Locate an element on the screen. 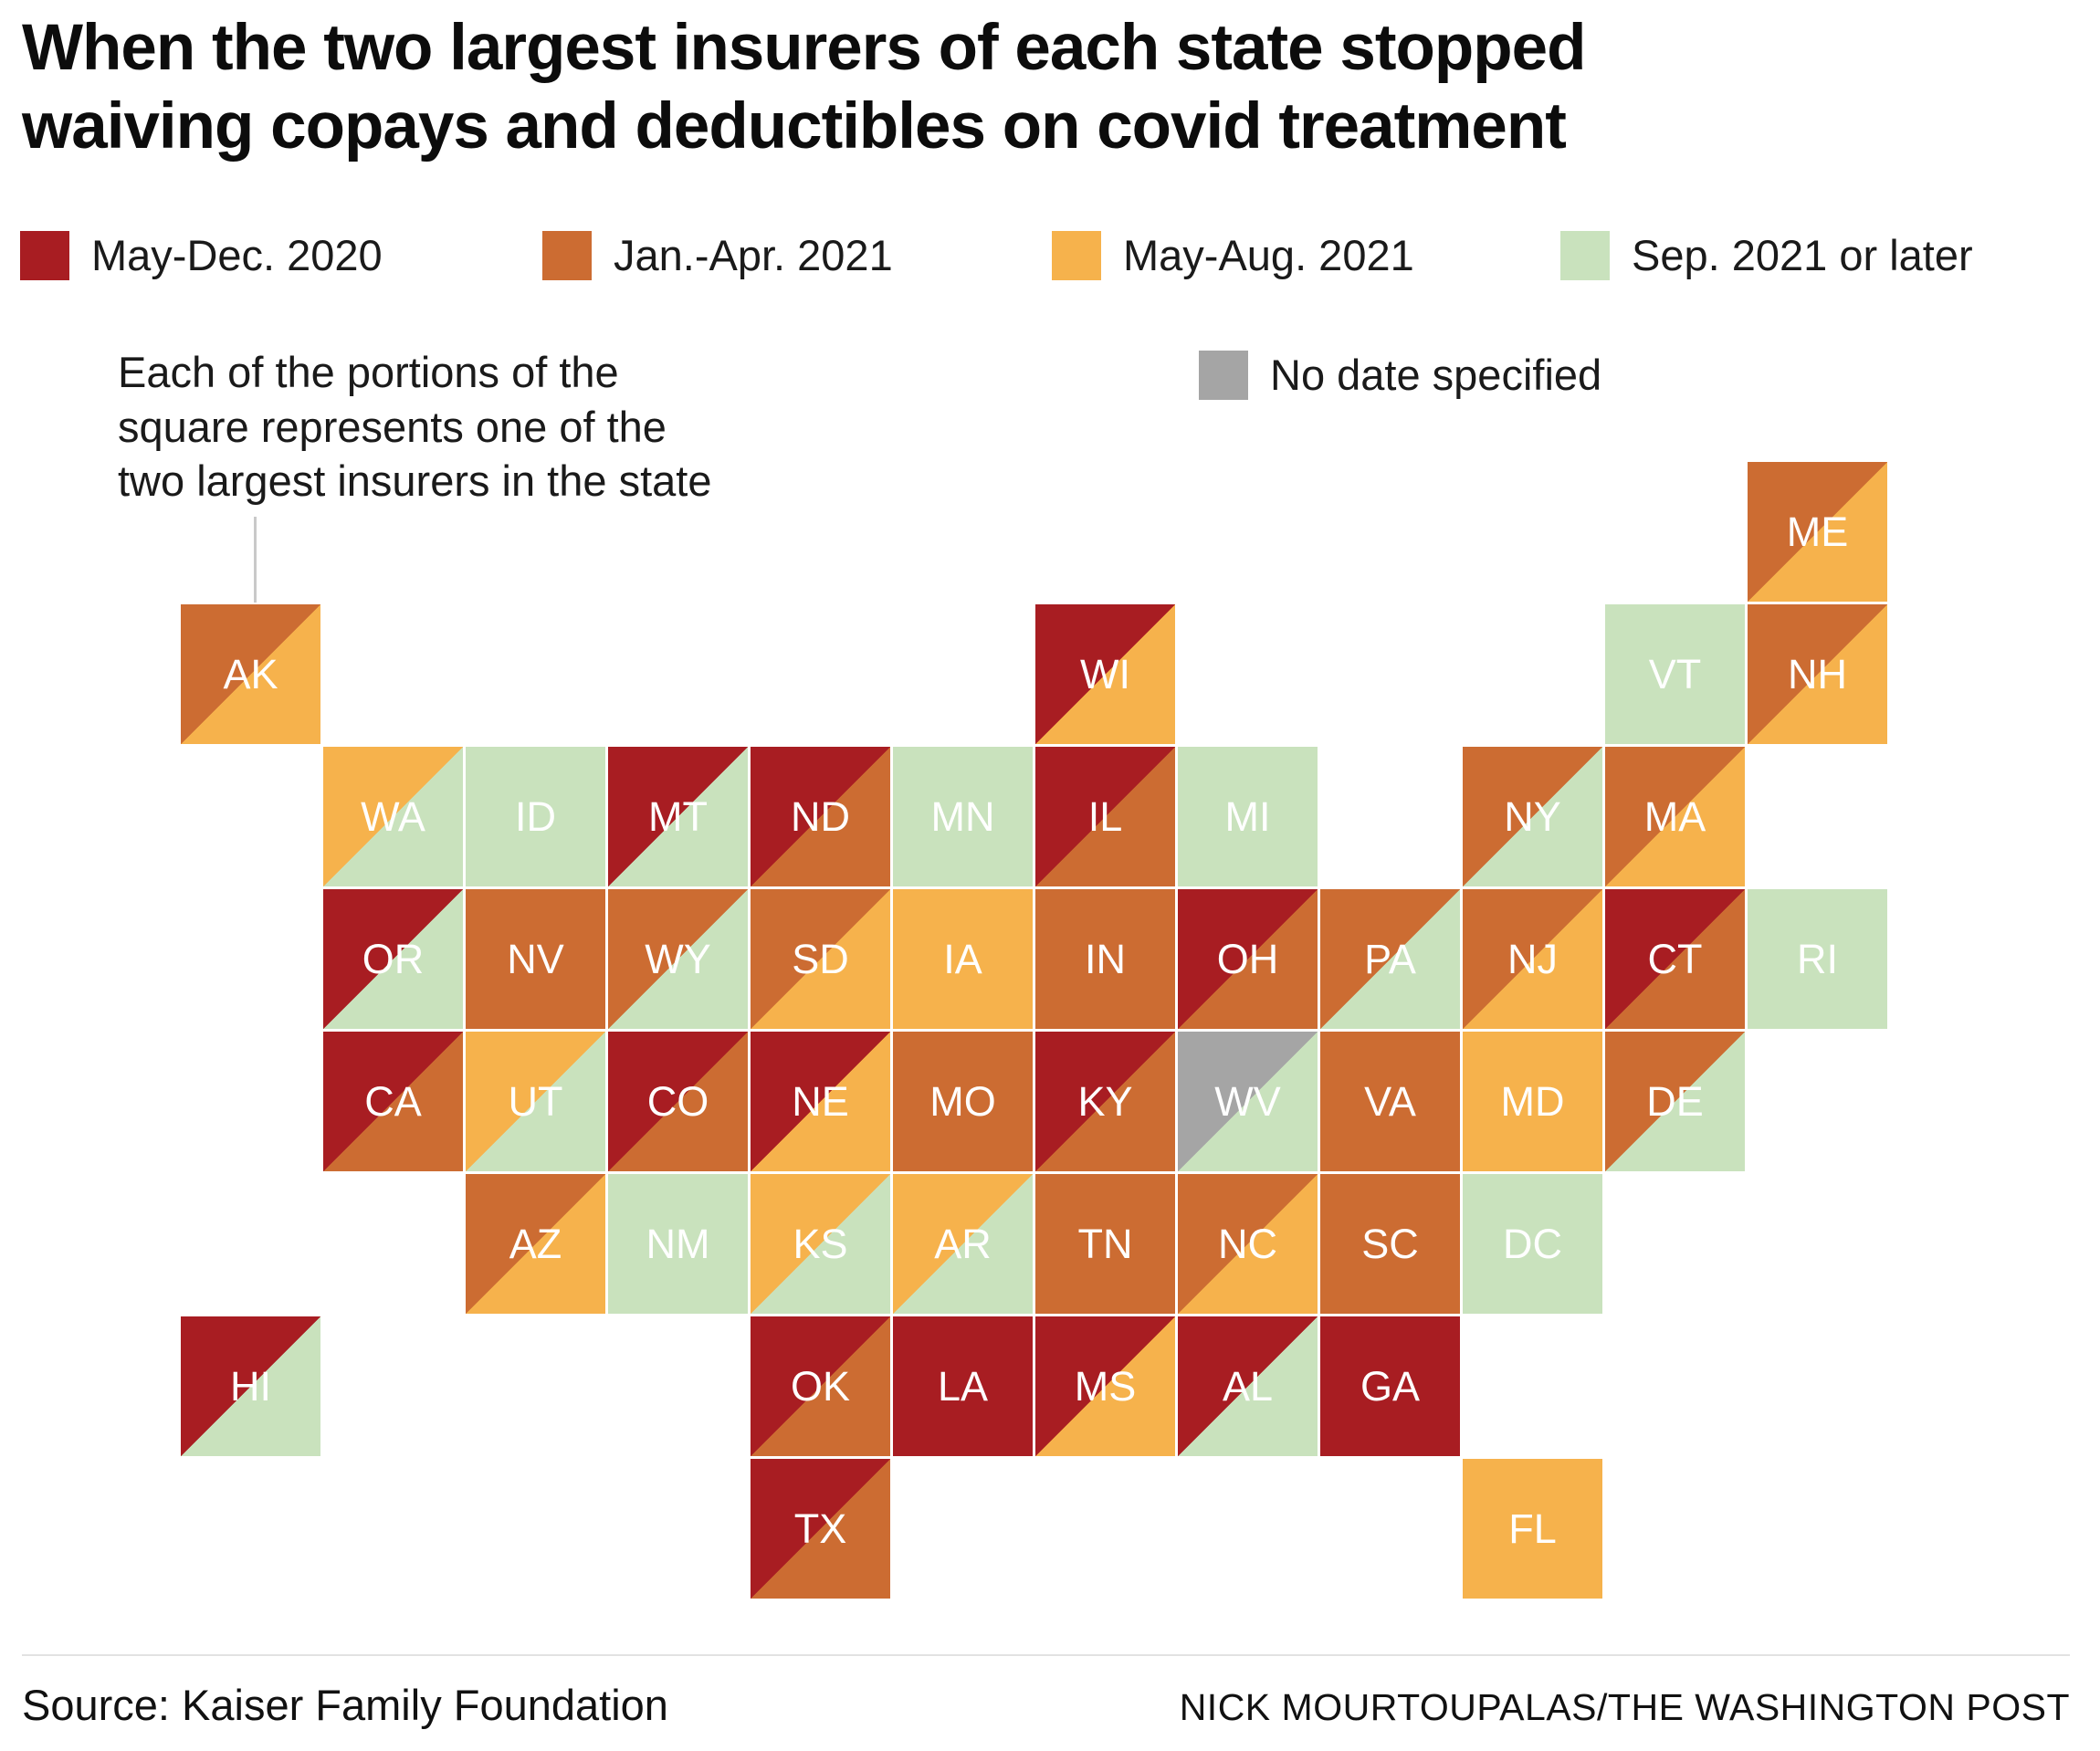  state-tile-fl: FL is located at coordinates (1533, 1529).